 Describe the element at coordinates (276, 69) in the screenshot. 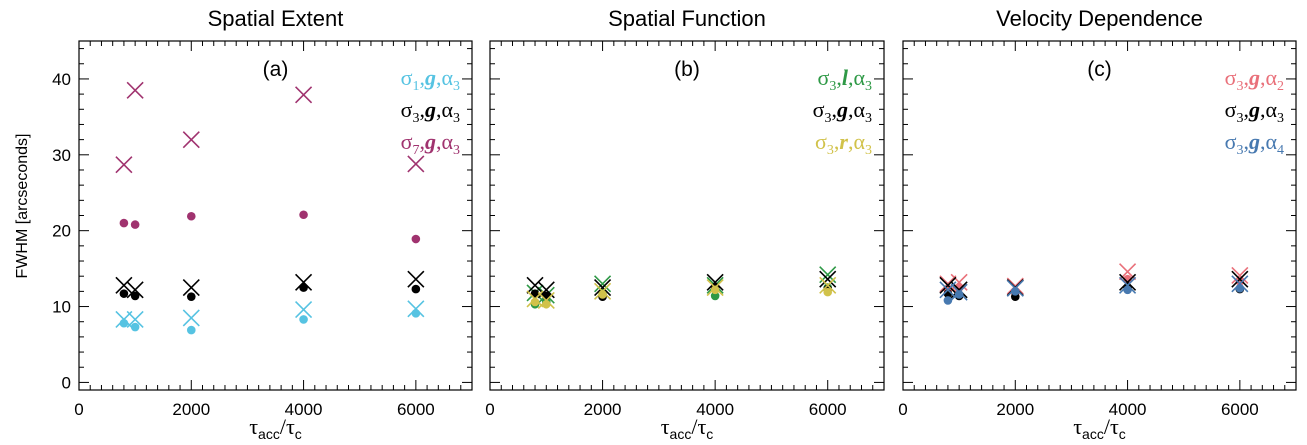

I see `panel-label: (a)` at that location.